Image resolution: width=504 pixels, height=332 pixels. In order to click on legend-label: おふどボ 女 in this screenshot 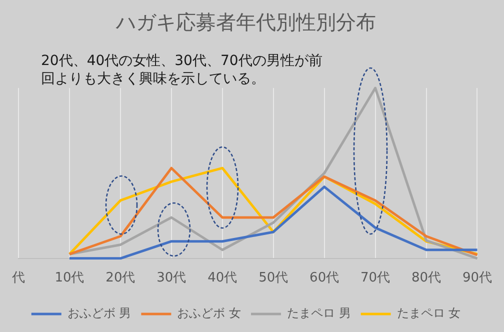, I will do `click(209, 313)`.